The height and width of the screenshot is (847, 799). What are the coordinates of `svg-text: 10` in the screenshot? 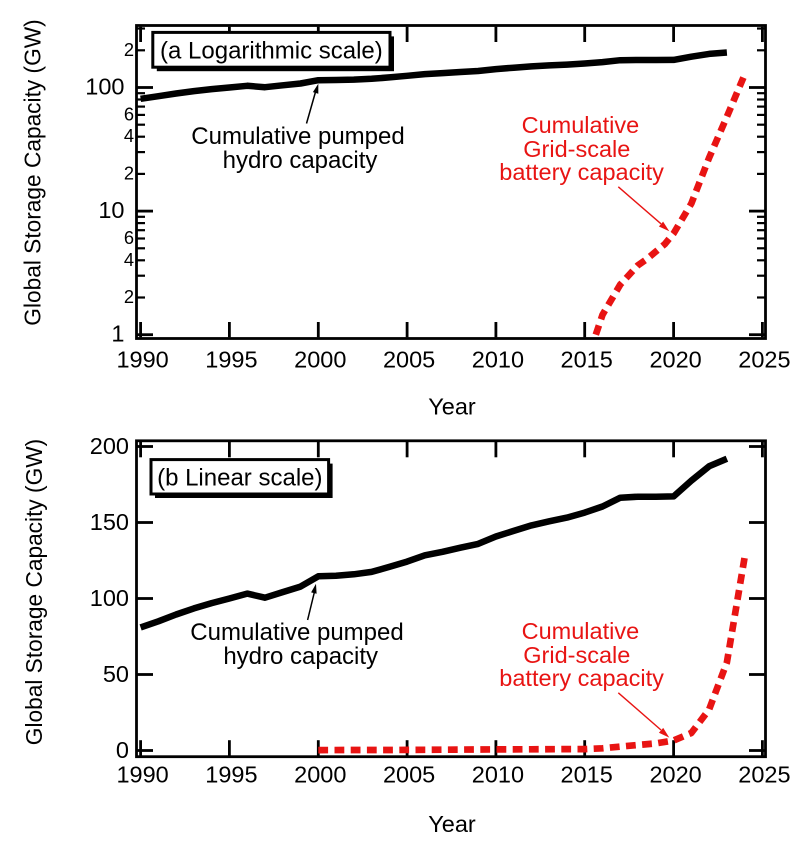 It's located at (111, 210).